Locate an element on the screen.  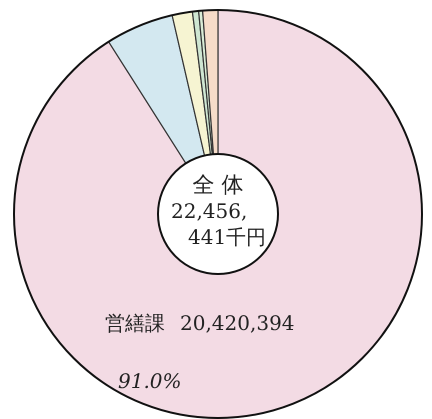
donut-slice is located at coordinates (157, 89).